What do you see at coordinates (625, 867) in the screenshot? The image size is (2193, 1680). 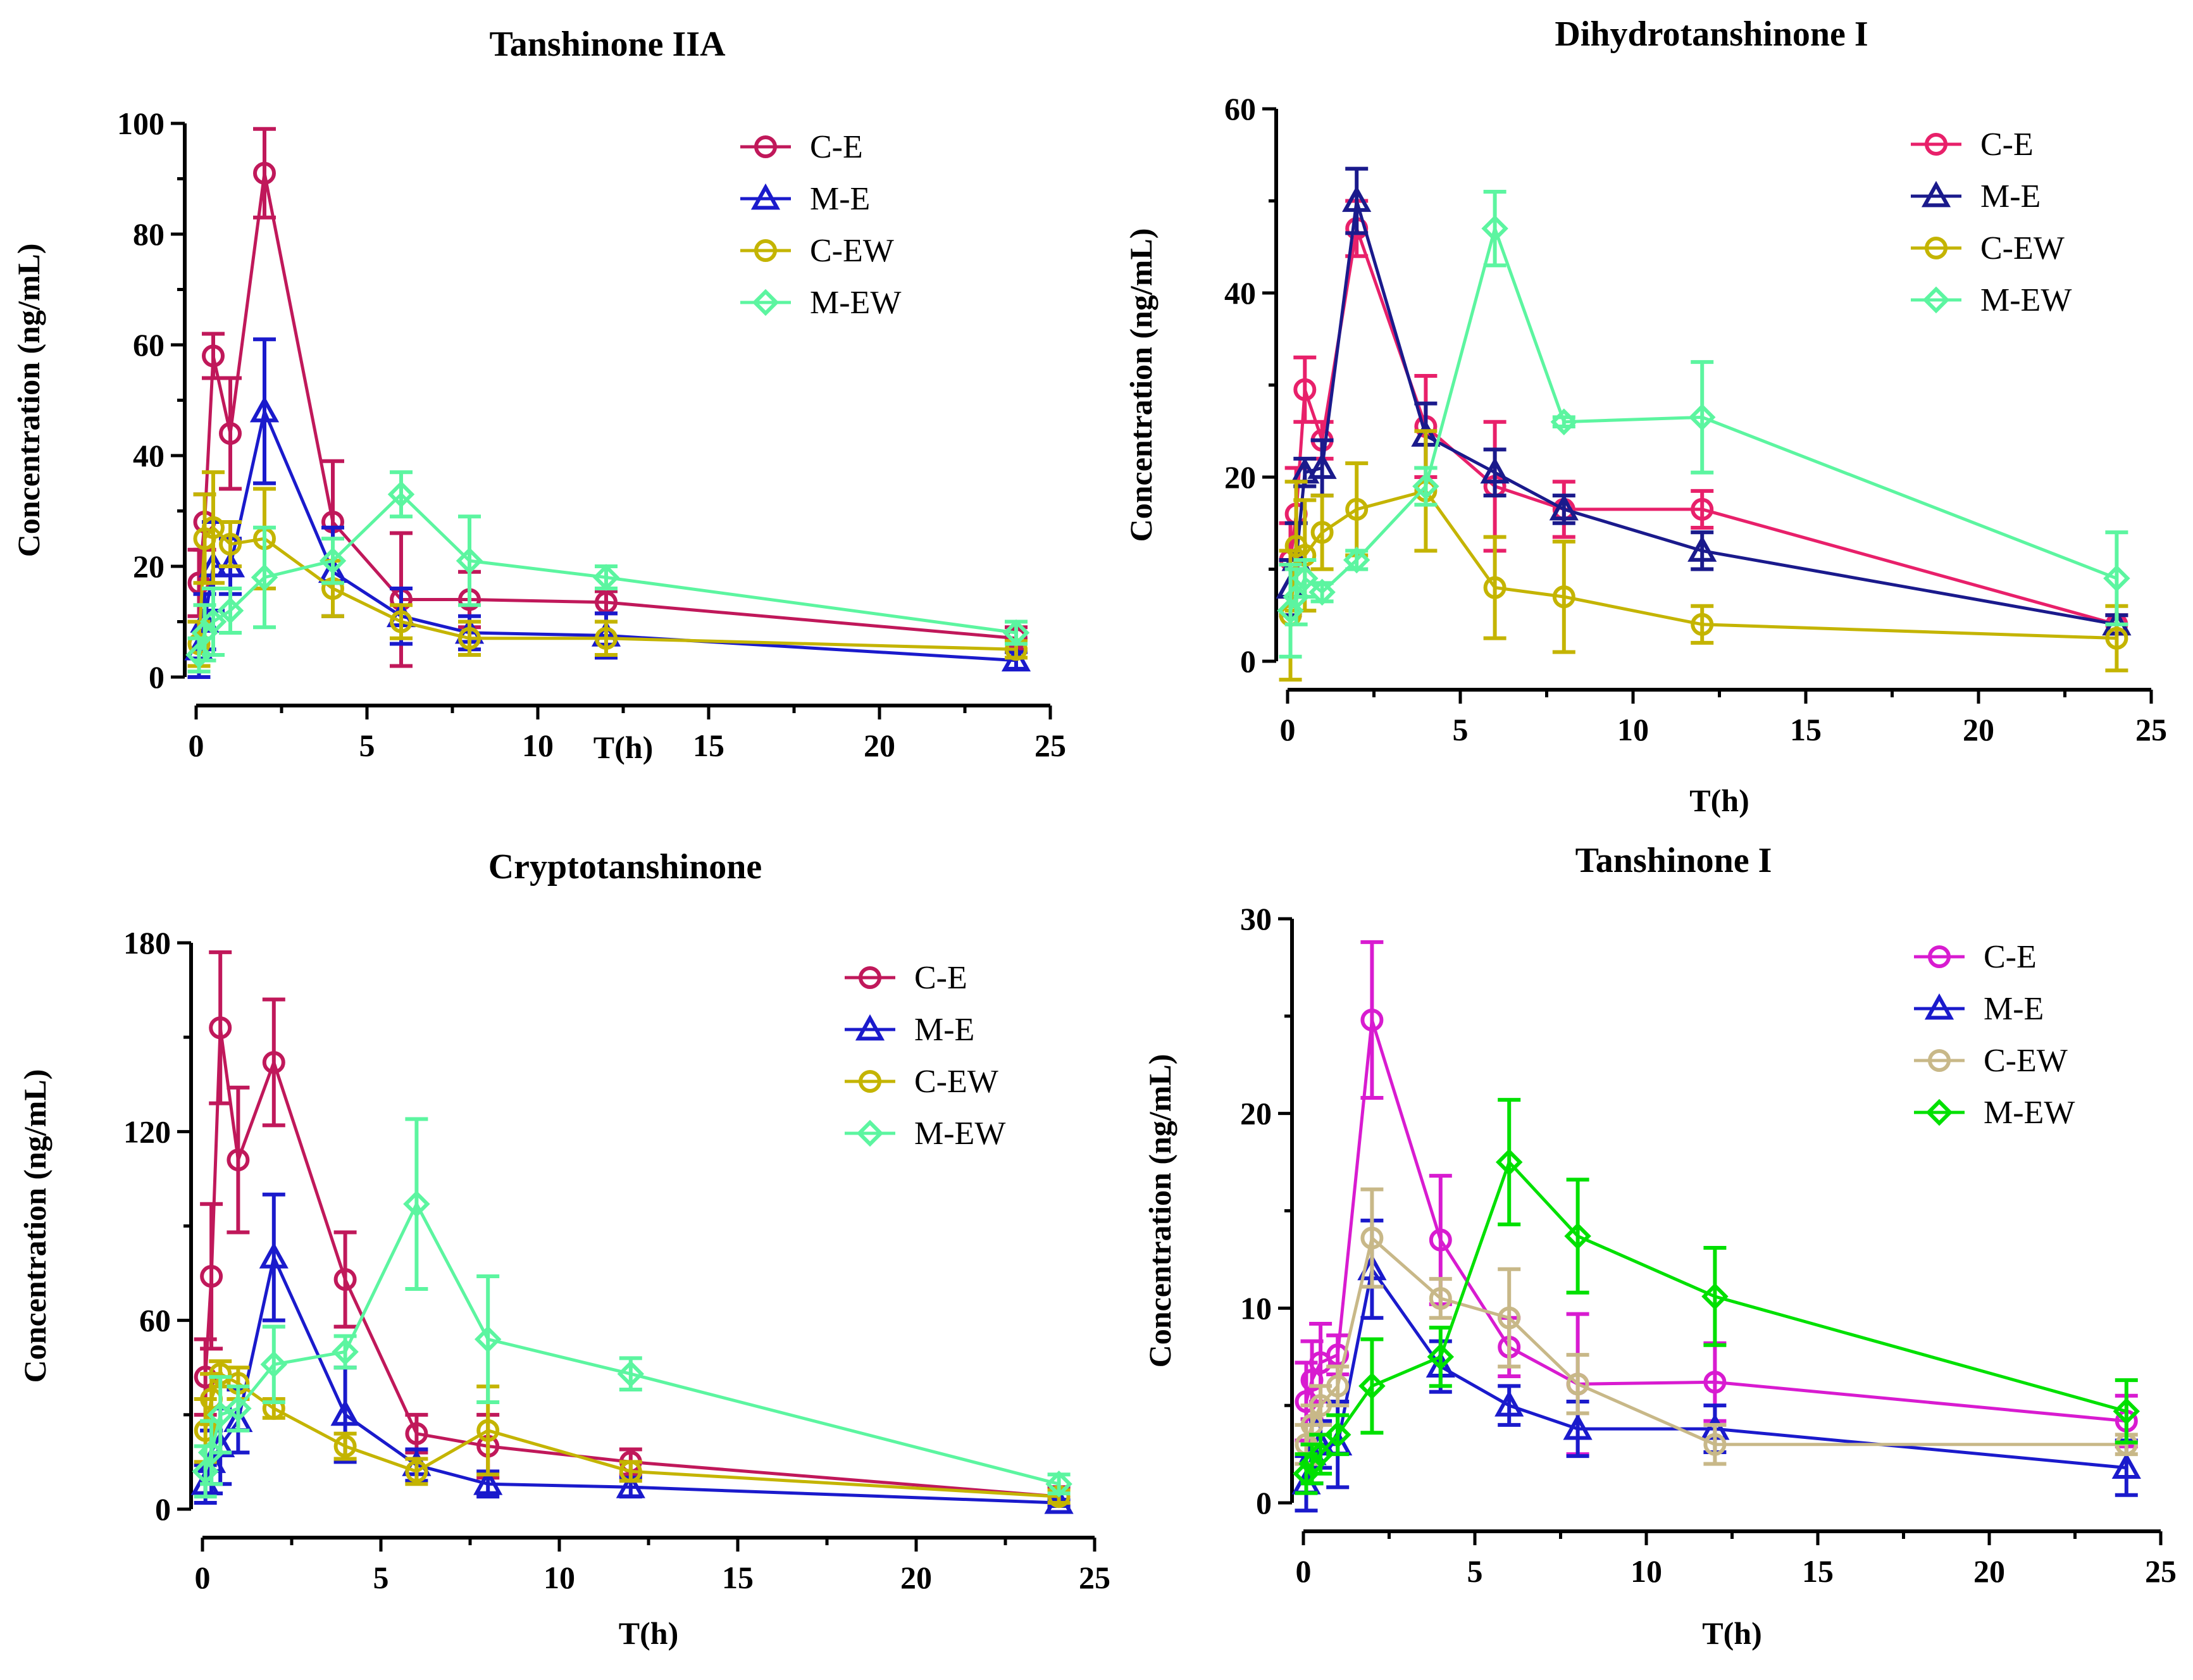 I see `chart-title: Cryptotanshinone` at bounding box center [625, 867].